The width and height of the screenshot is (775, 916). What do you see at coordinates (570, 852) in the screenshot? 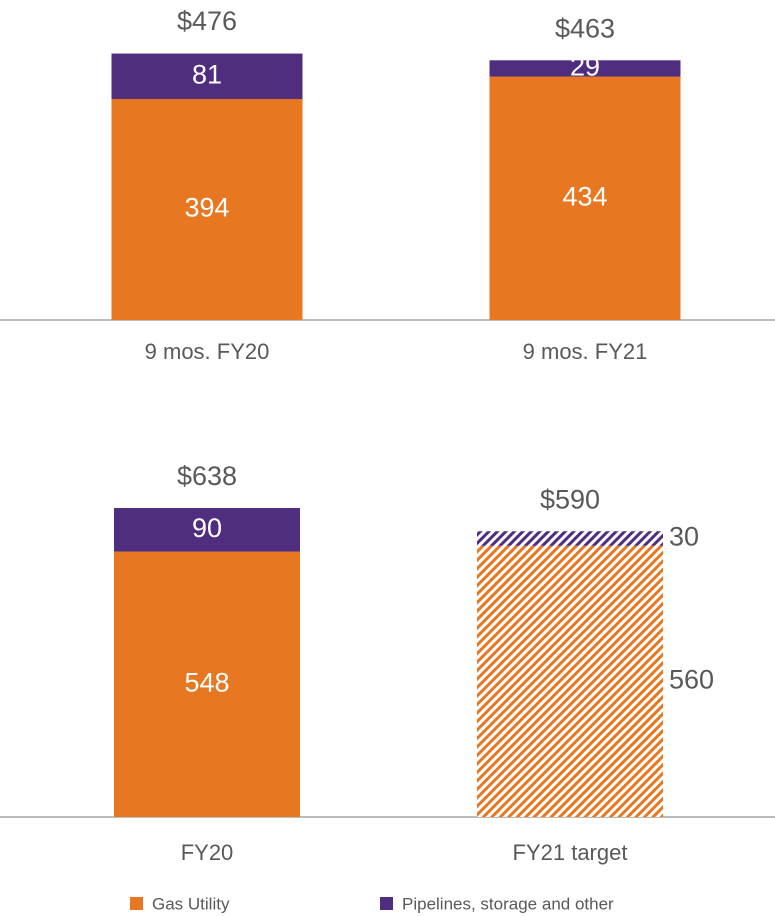
I see `x-tick-label: FY21 target` at bounding box center [570, 852].